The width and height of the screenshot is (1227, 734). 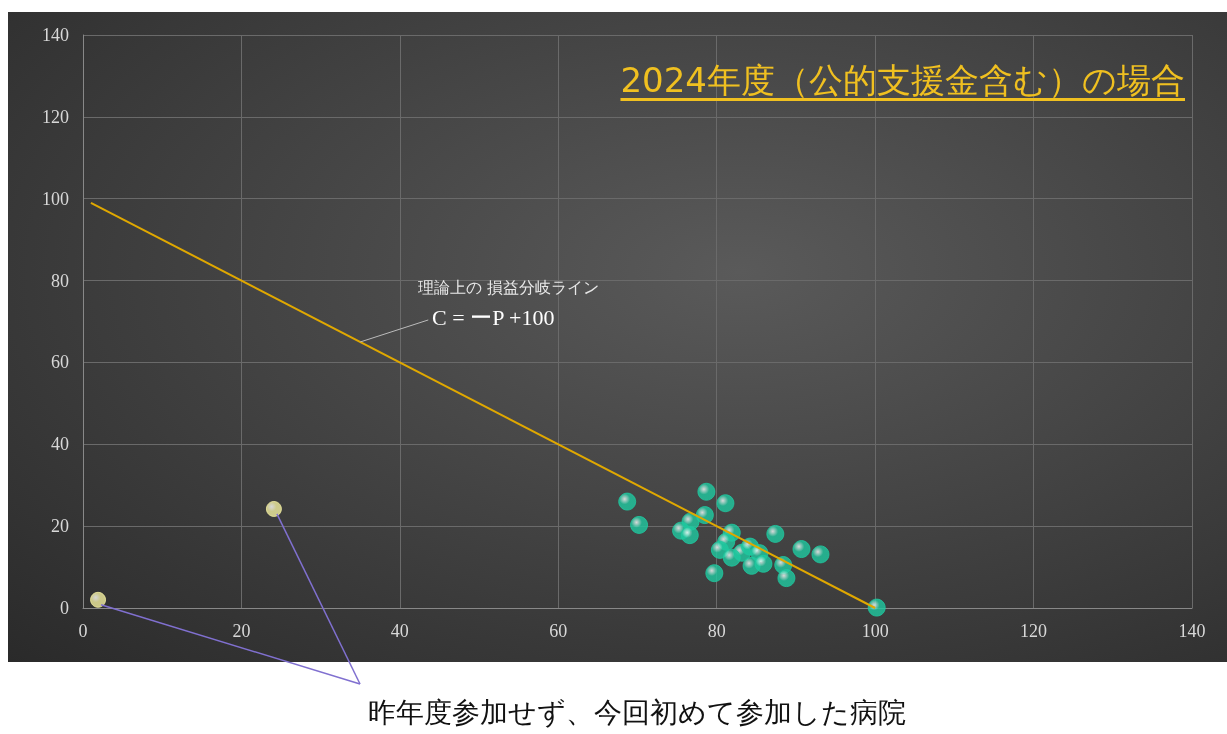 What do you see at coordinates (60, 526) in the screenshot?
I see `y-tick-label: 20` at bounding box center [60, 526].